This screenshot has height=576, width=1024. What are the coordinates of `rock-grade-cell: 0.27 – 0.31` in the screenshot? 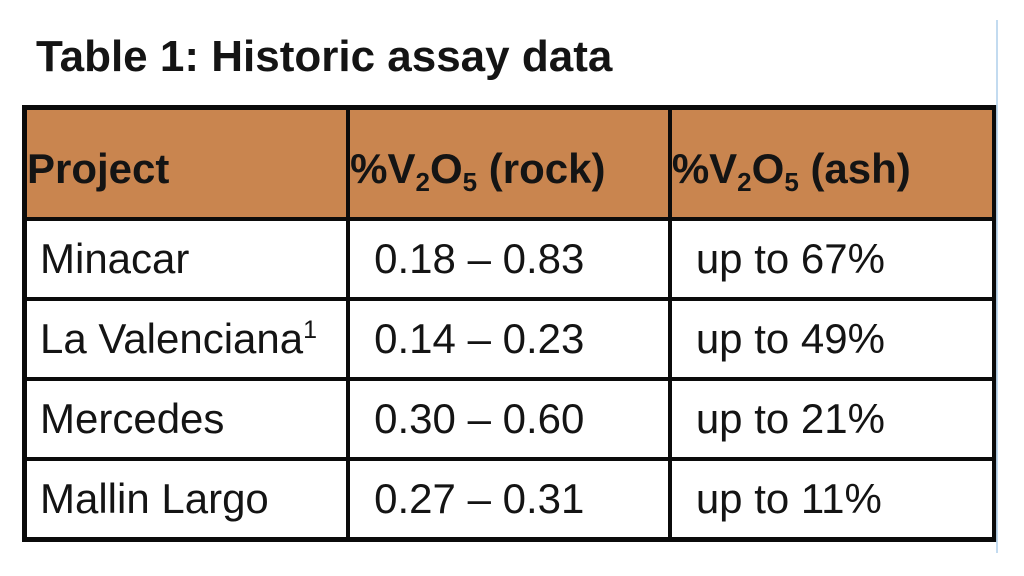 It's located at (509, 499).